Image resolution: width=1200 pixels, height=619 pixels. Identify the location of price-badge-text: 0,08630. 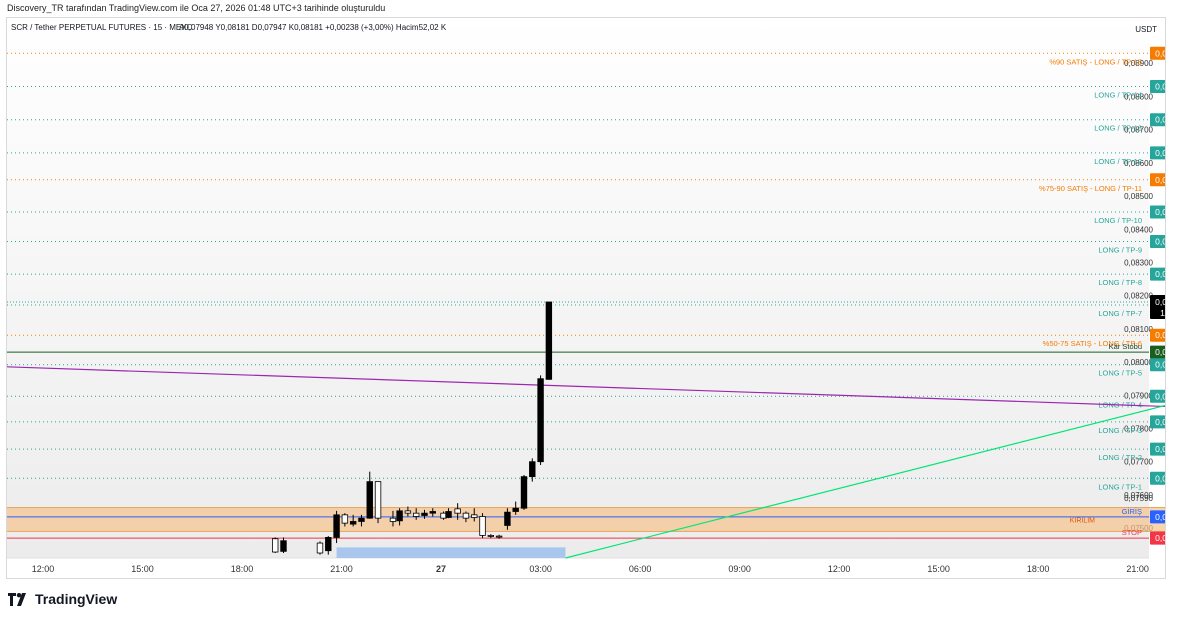
(1160, 153).